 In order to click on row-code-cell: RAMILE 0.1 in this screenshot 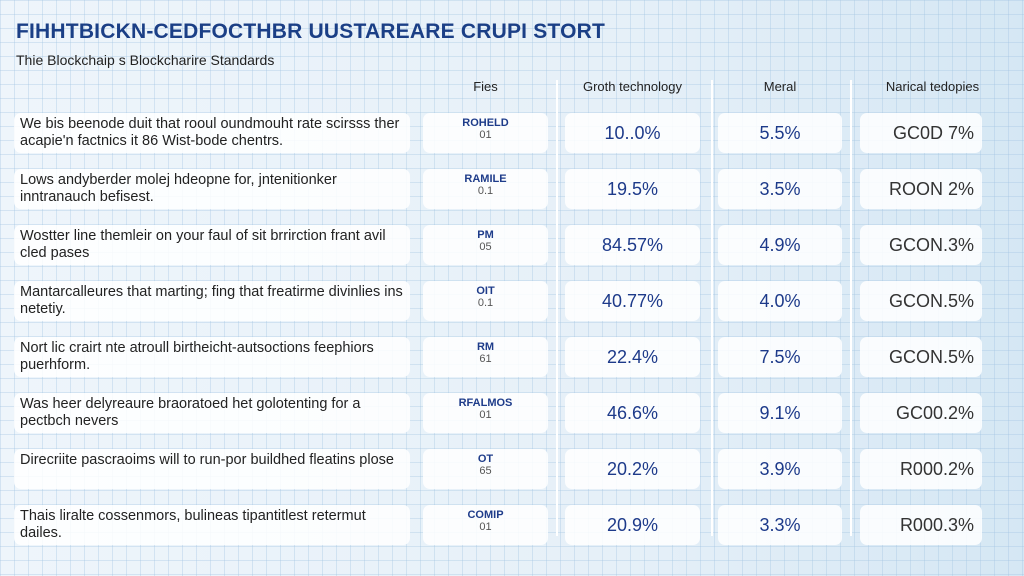, I will do `click(485, 189)`.